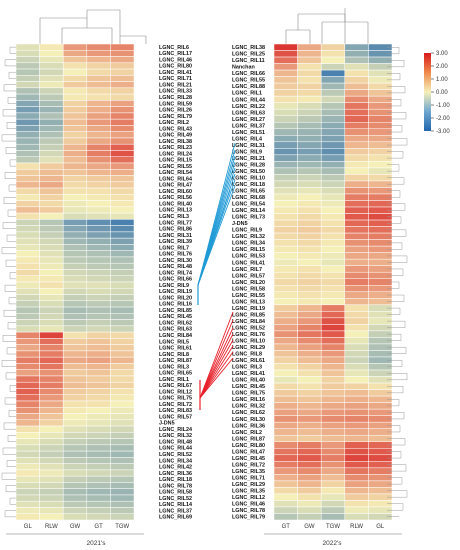 The height and width of the screenshot is (550, 460). What do you see at coordinates (248, 472) in the screenshot?
I see `row-label: LGNC_RIL35` at bounding box center [248, 472].